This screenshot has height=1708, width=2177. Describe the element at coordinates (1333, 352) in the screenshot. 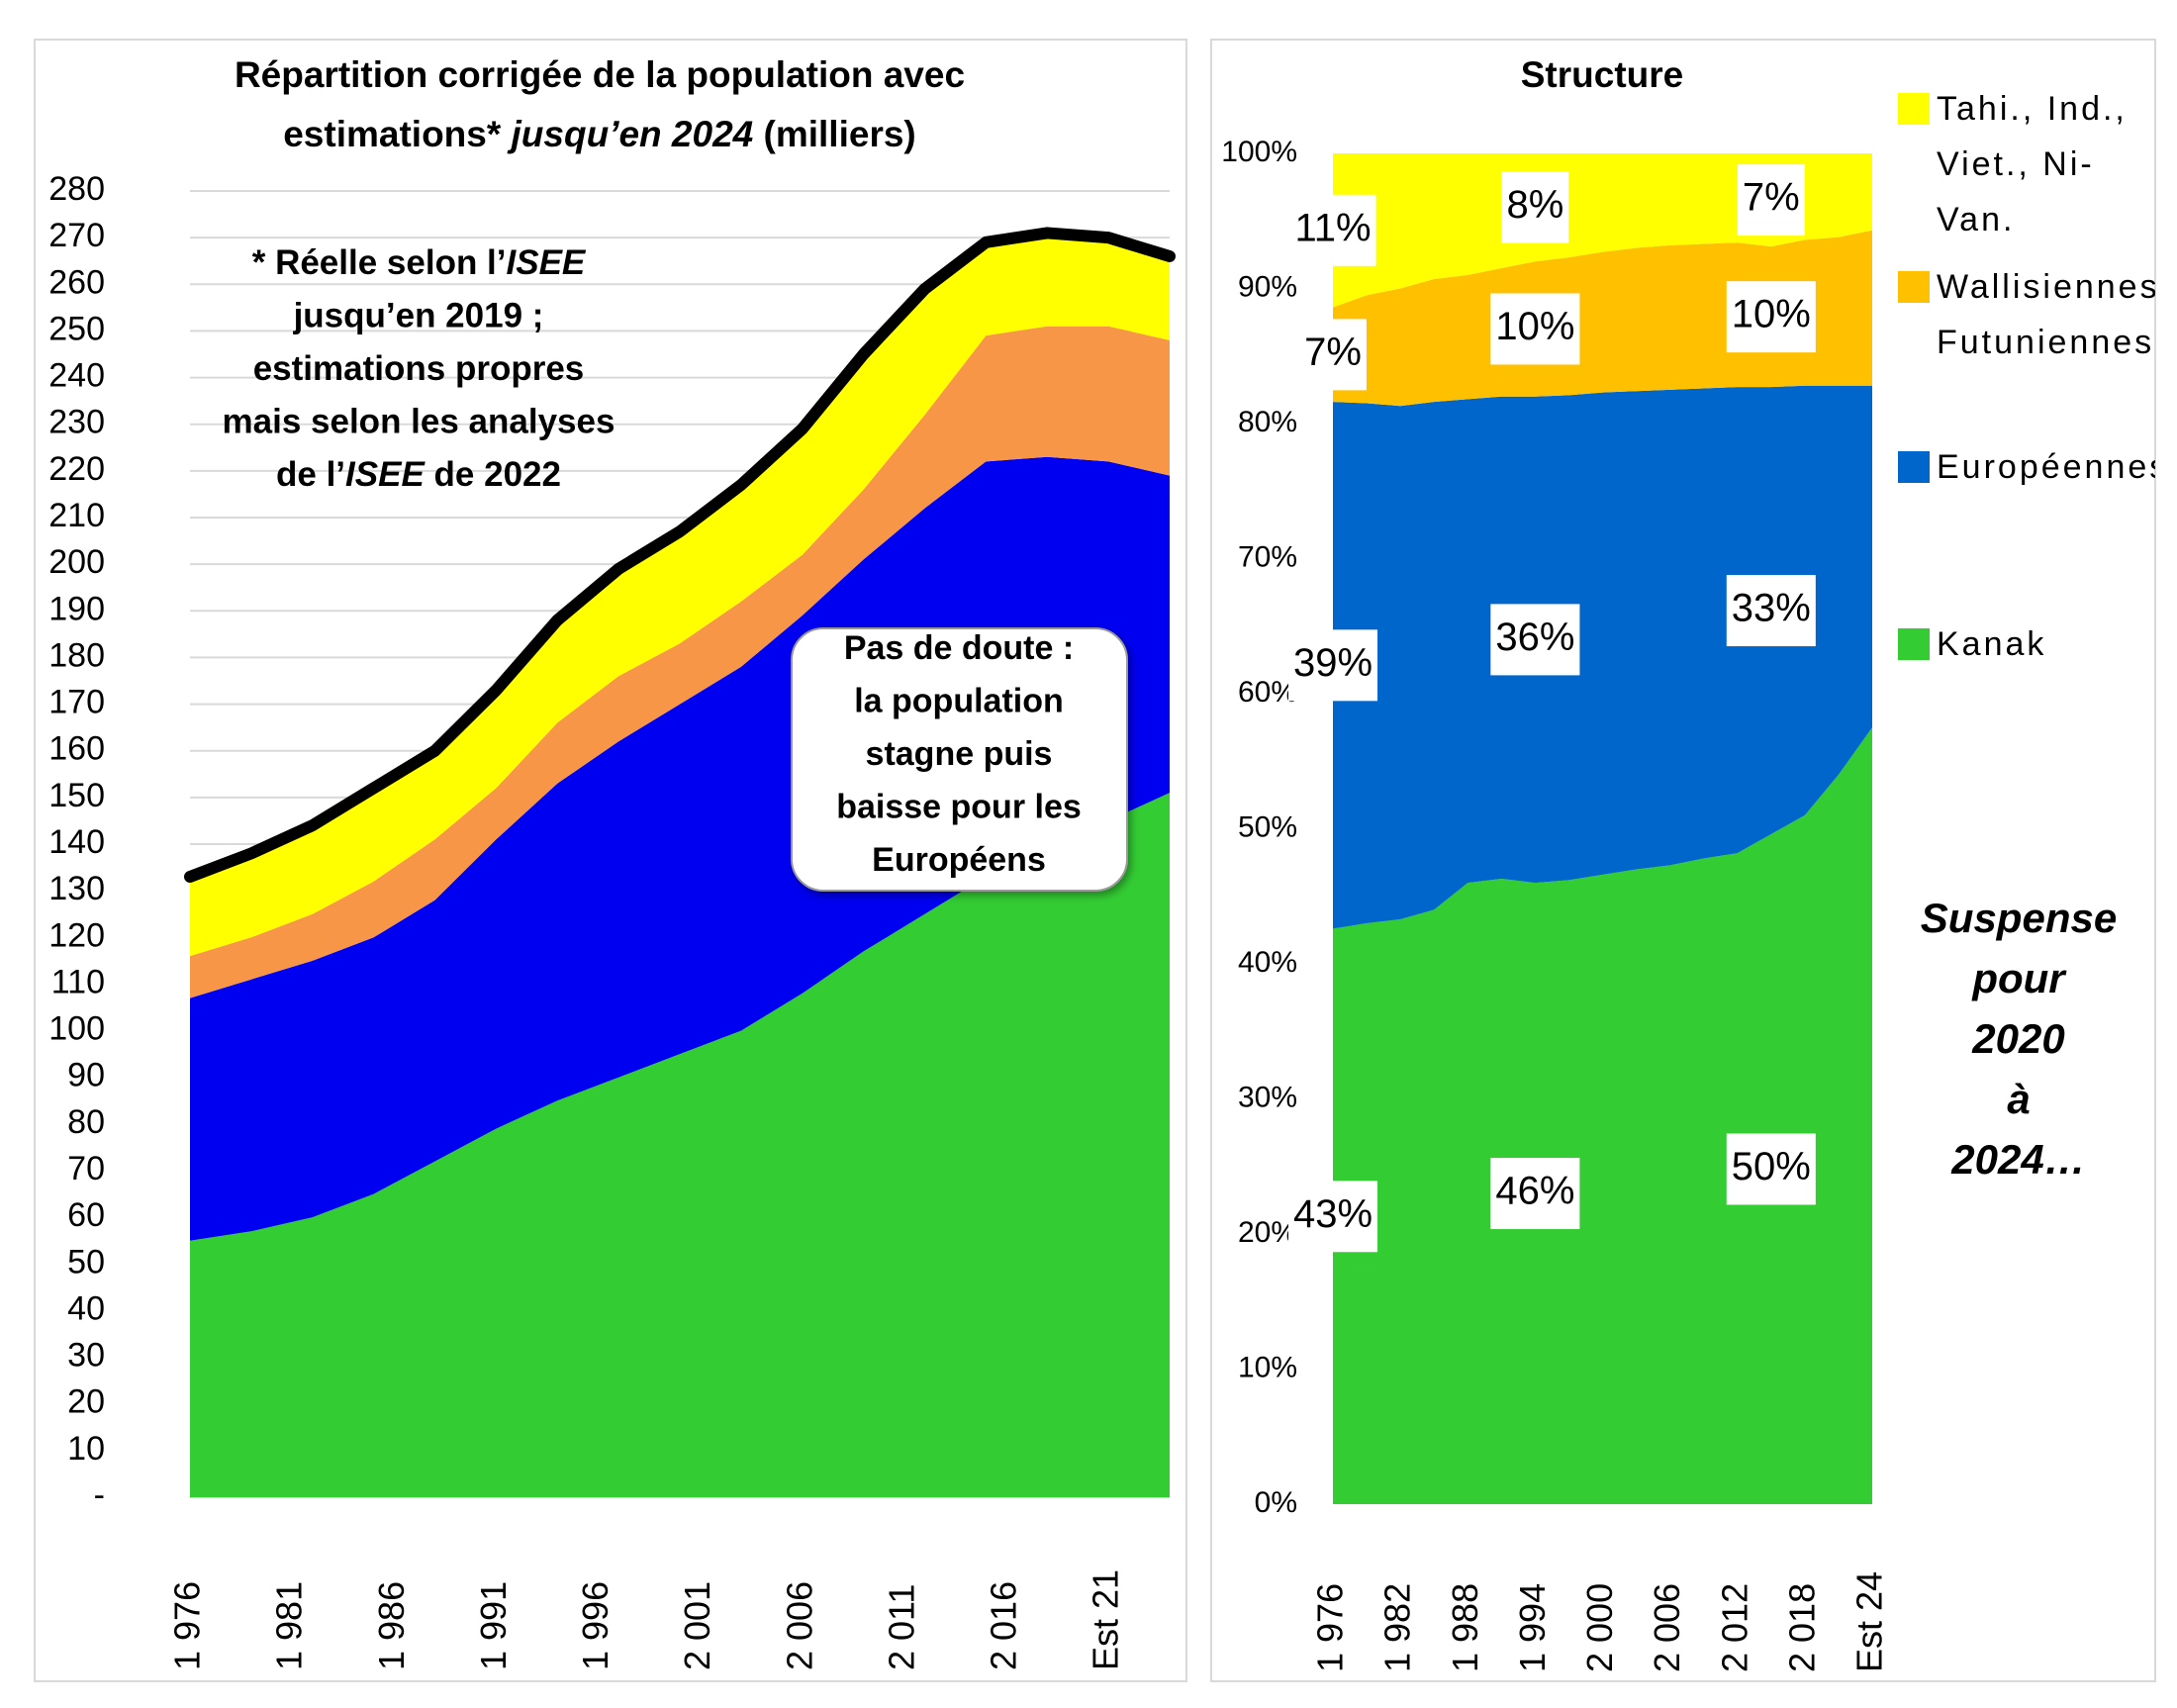

I see `value-label: 7%` at that location.